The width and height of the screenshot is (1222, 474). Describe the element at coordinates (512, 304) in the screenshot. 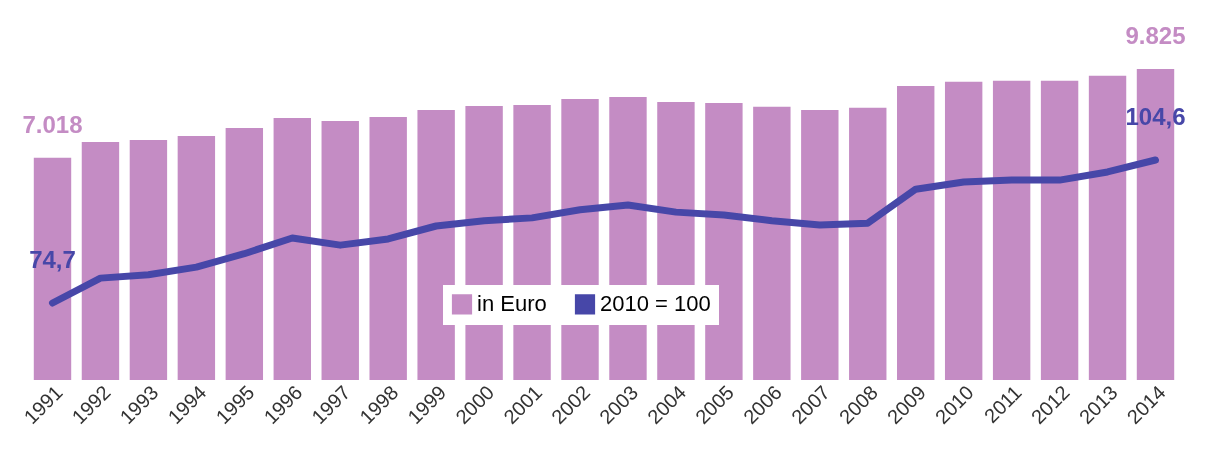

I see `legend-label: in Euro` at that location.